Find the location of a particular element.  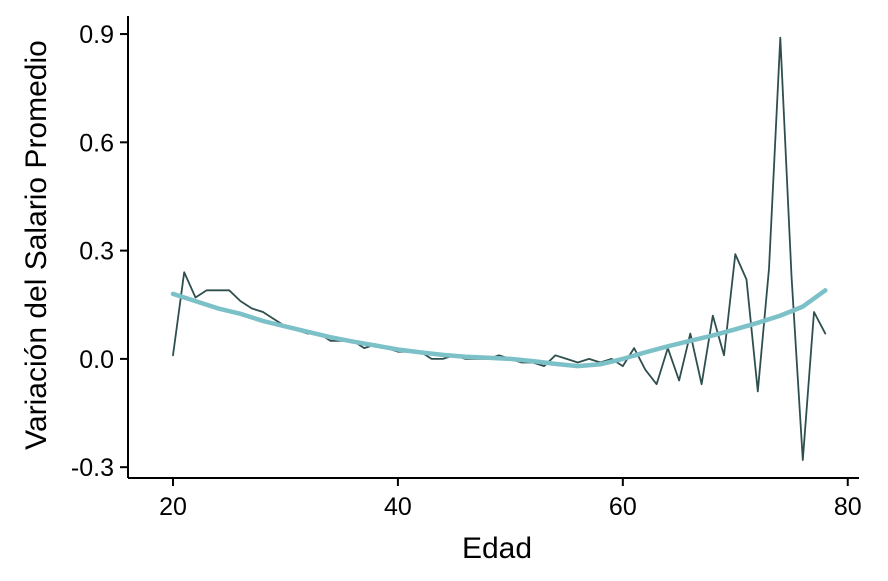

x-tick-label: 80 is located at coordinates (848, 507).